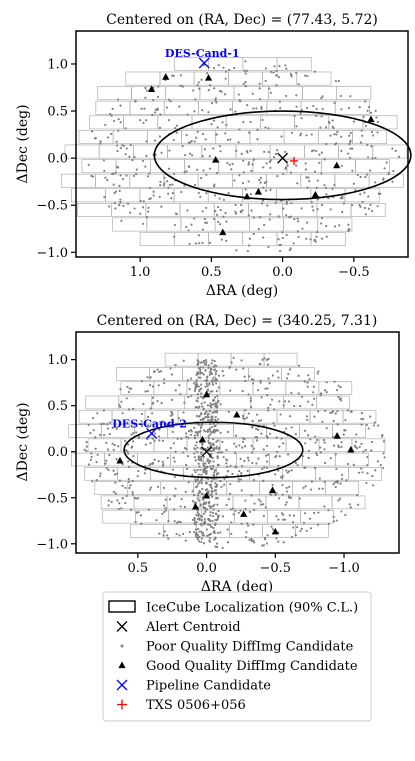  What do you see at coordinates (237, 321) in the screenshot?
I see `panel-2-title: Centered on (RA, Dec) = (340.25, 7.31)` at bounding box center [237, 321].